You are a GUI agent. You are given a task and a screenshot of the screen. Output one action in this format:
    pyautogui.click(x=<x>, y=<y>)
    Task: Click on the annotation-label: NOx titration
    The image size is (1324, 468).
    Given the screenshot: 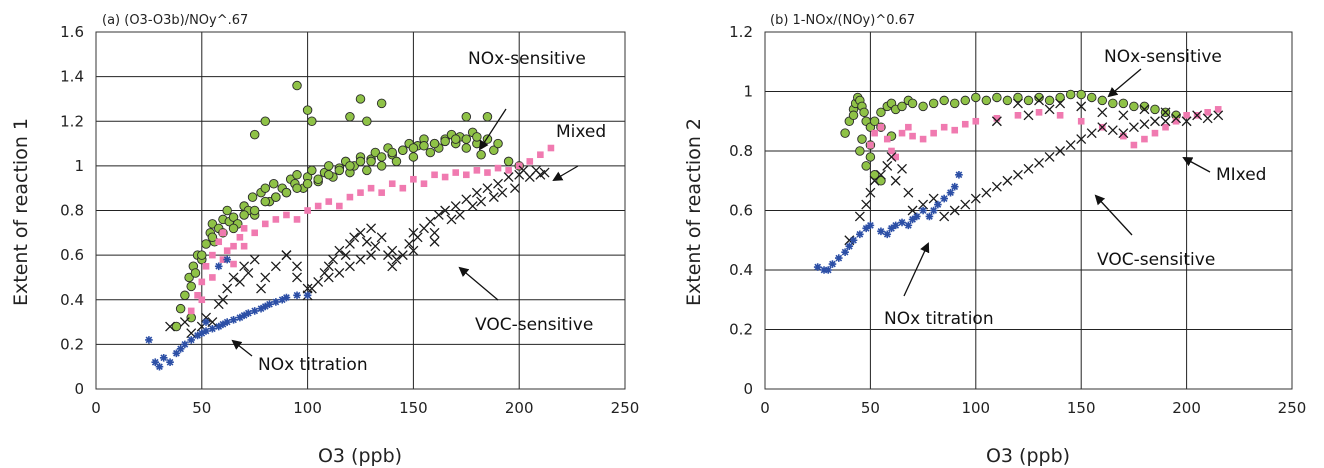 What is the action you would take?
    pyautogui.click(x=313, y=365)
    